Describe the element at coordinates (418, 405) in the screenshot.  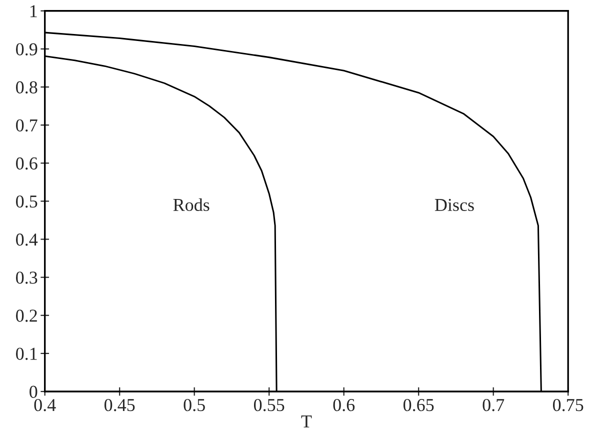
I see `x-tick-label: 0.65` at that location.